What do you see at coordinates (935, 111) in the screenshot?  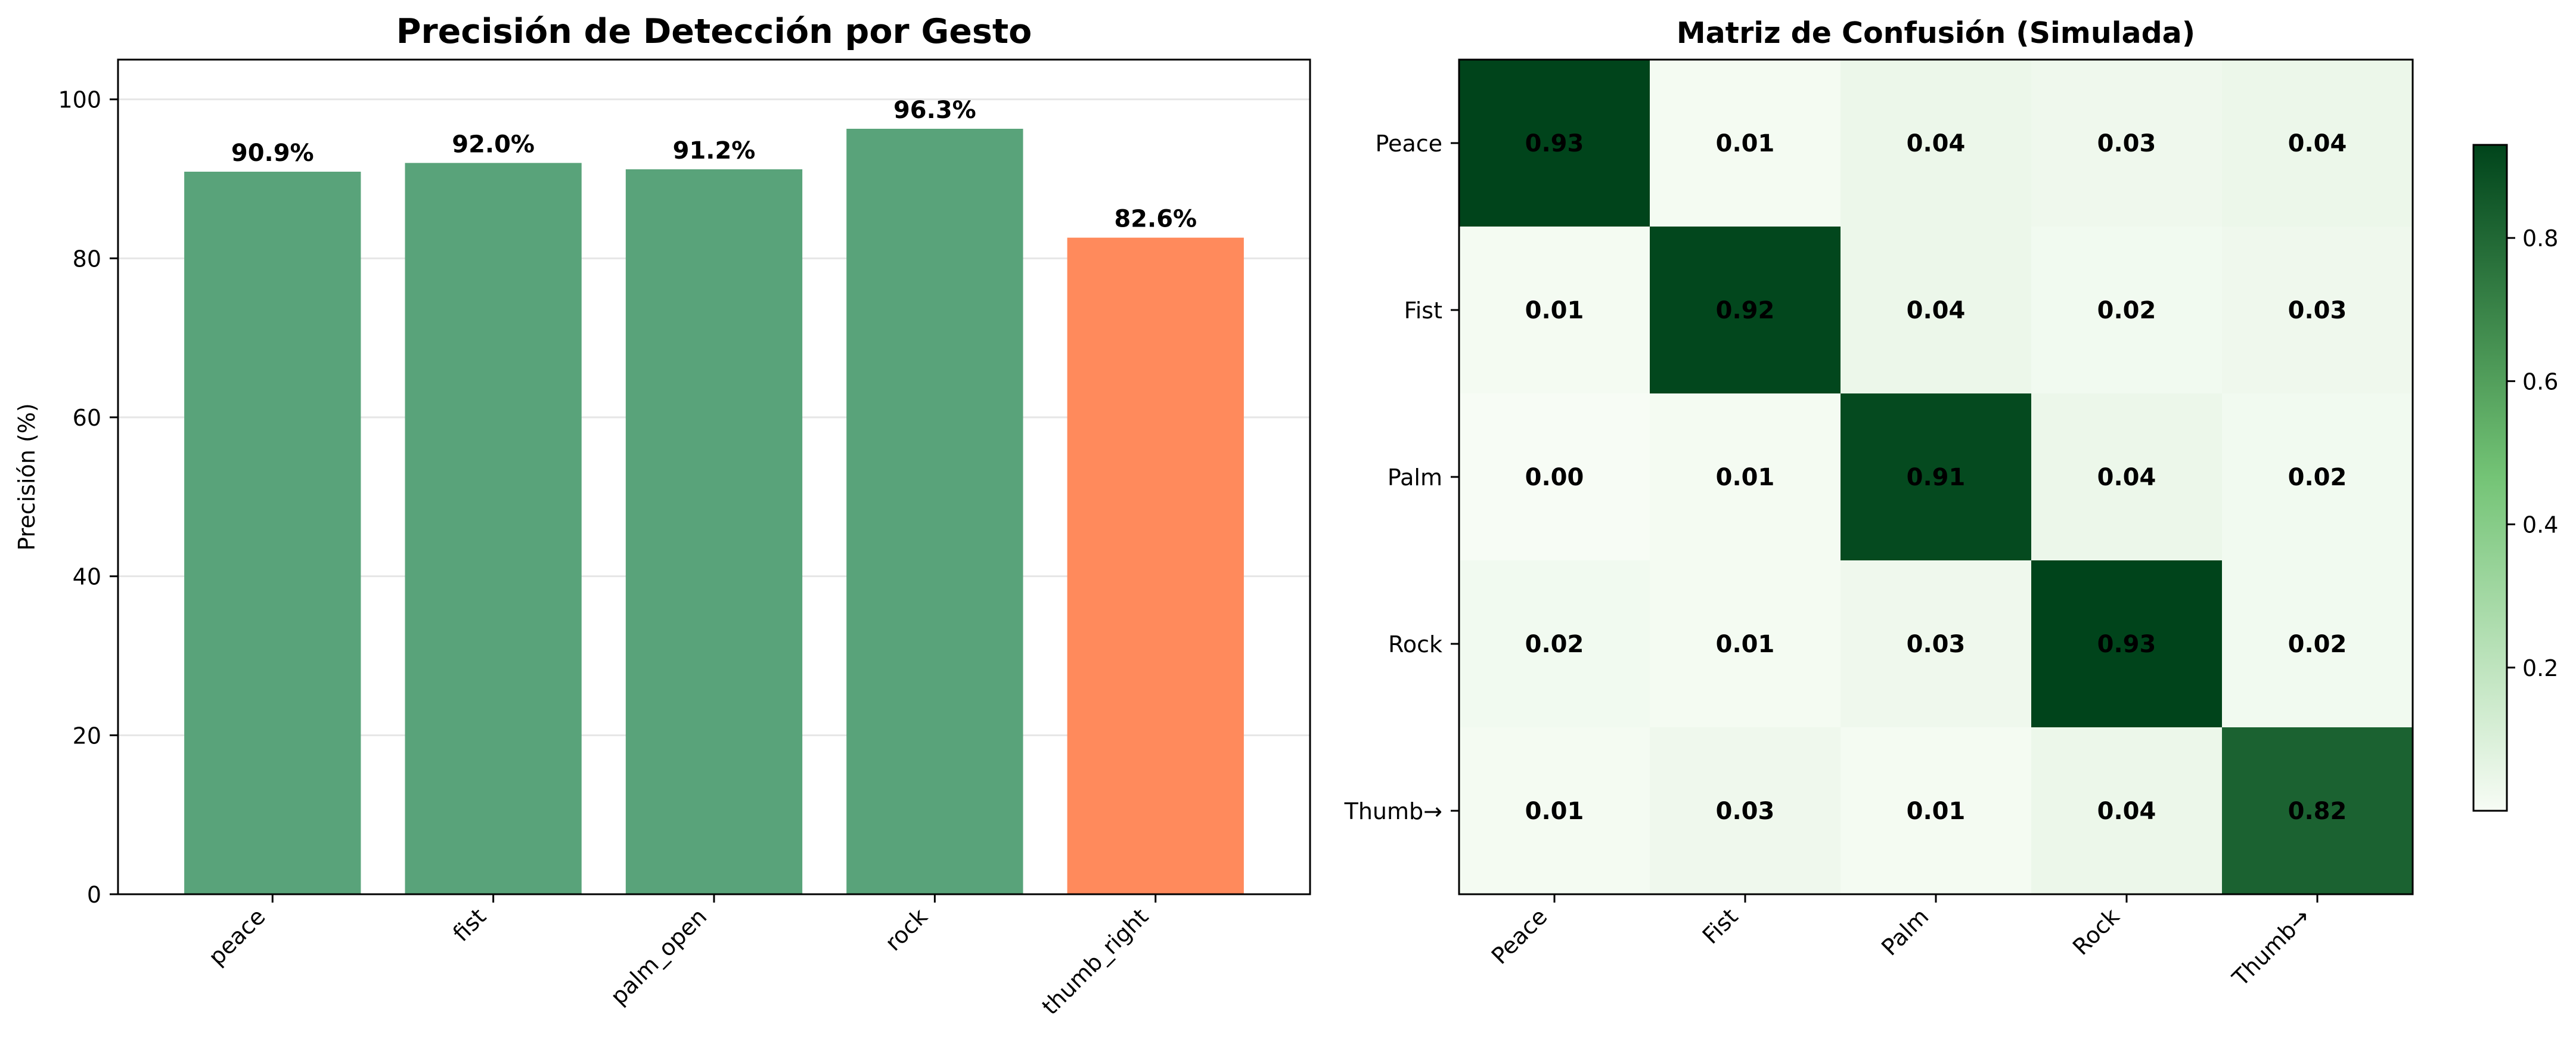 I see `bar-value-label: 96.3%` at bounding box center [935, 111].